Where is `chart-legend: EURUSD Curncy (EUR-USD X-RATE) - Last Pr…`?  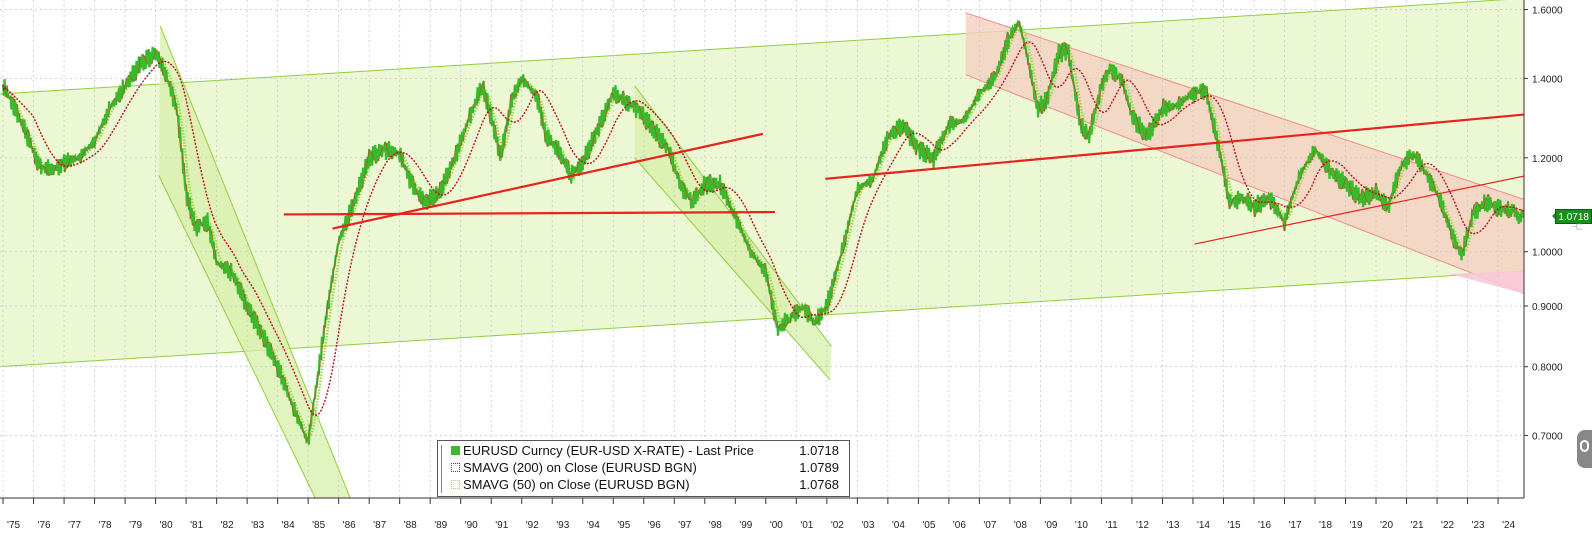 chart-legend: EURUSD Curncy (EUR-USD X-RATE) - Last Pr… is located at coordinates (643, 468).